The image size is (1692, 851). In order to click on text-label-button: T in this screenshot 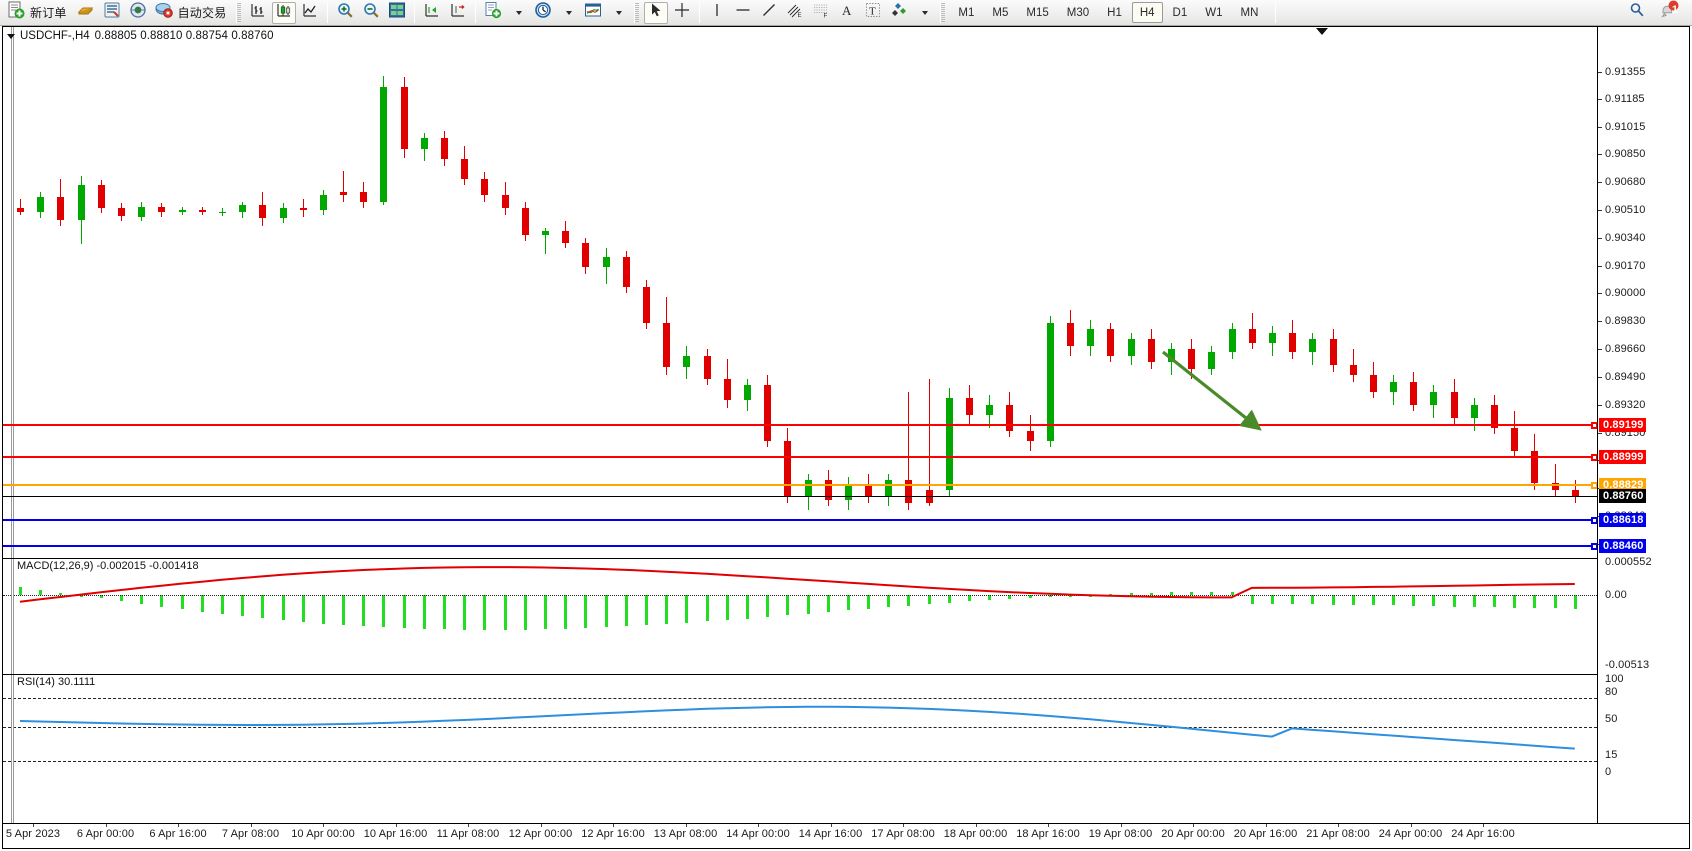, I will do `click(873, 13)`.